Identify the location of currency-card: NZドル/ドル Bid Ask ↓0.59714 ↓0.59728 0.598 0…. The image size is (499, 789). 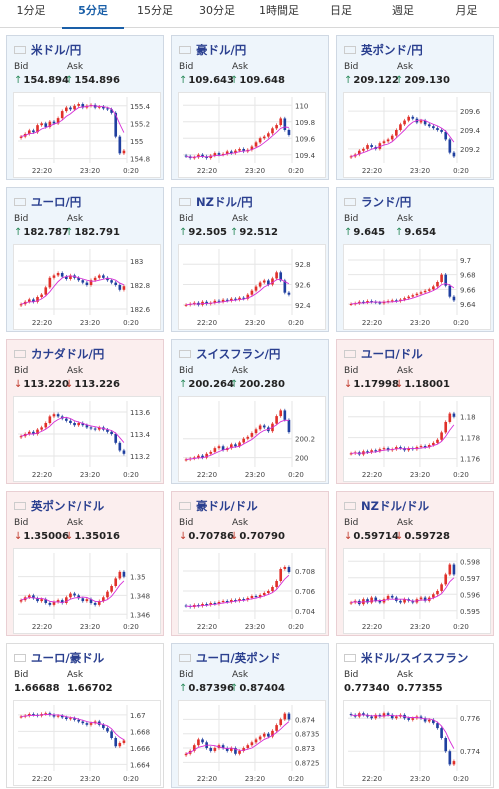
(415, 563).